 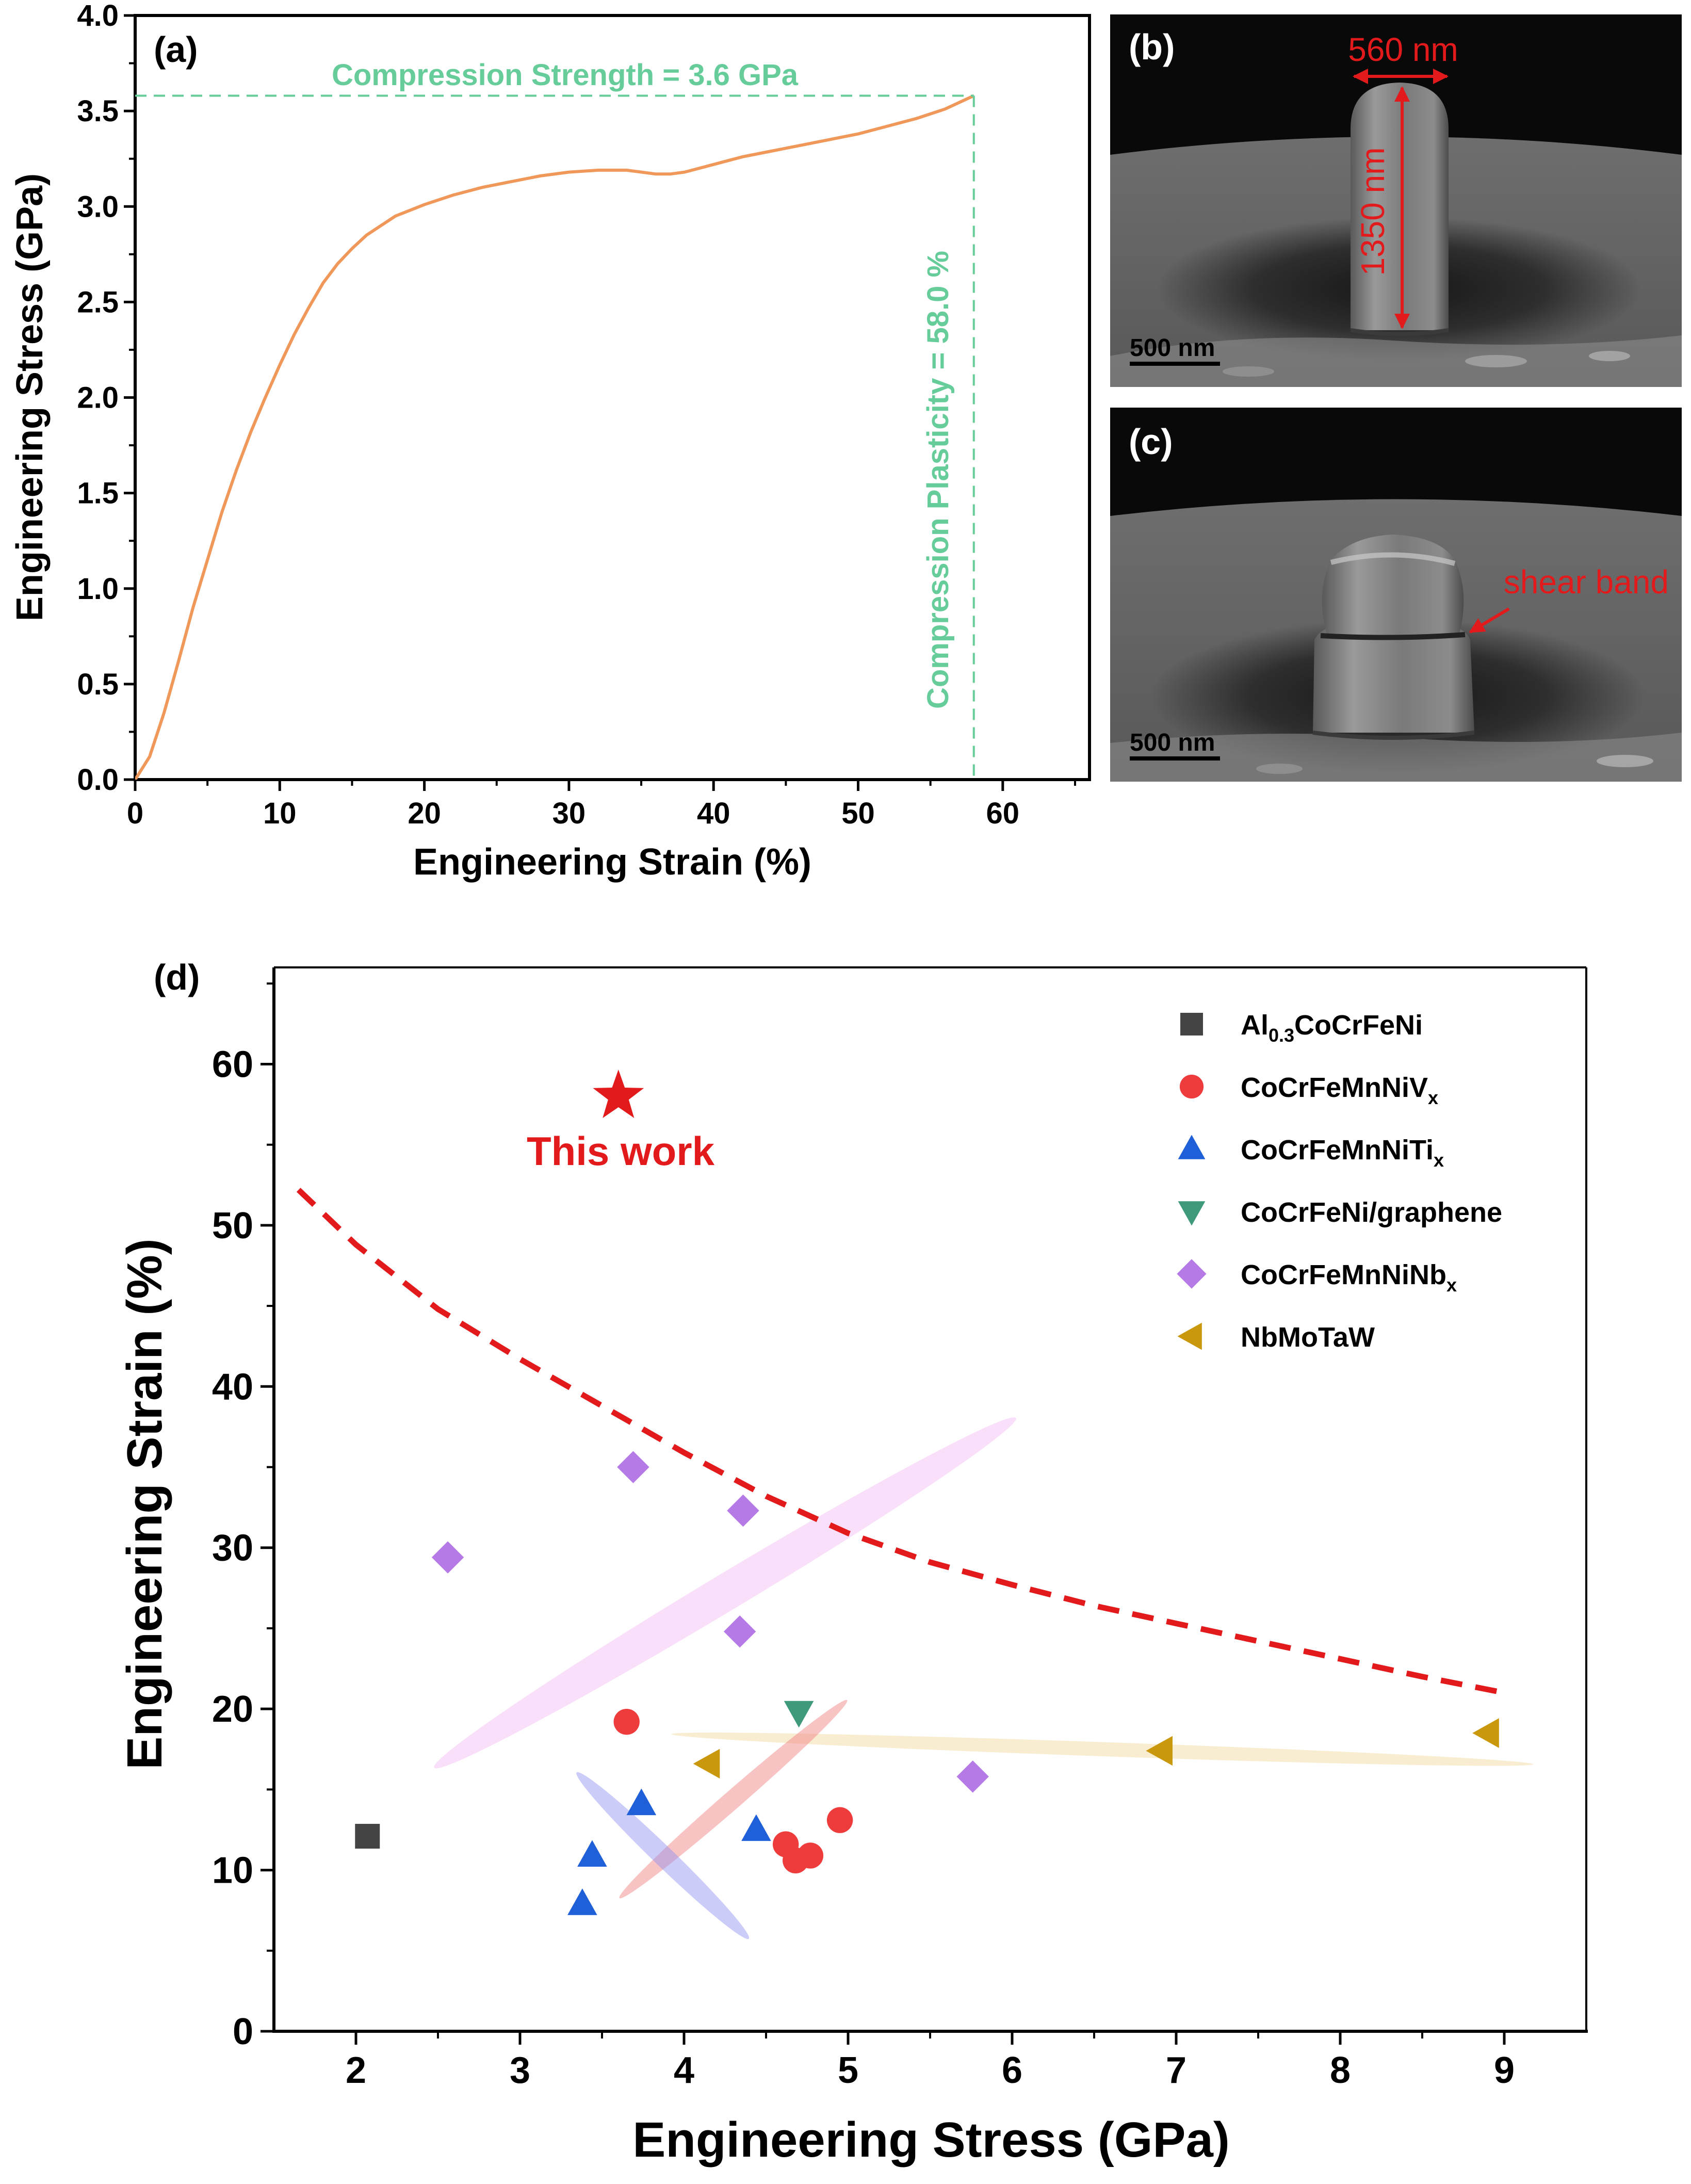 What do you see at coordinates (1349, 1277) in the screenshot?
I see `legend-label: CoCrFeMnNiNbx` at bounding box center [1349, 1277].